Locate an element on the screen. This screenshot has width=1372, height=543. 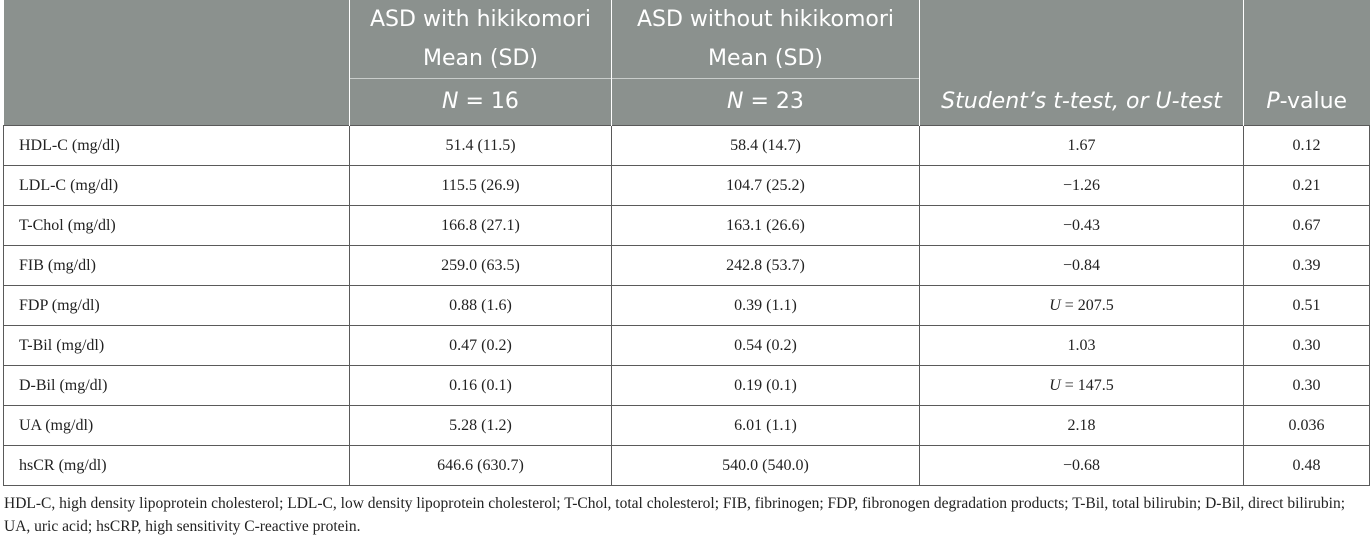
value-with-hikikomori: 646.6 (630.7) is located at coordinates (480, 465).